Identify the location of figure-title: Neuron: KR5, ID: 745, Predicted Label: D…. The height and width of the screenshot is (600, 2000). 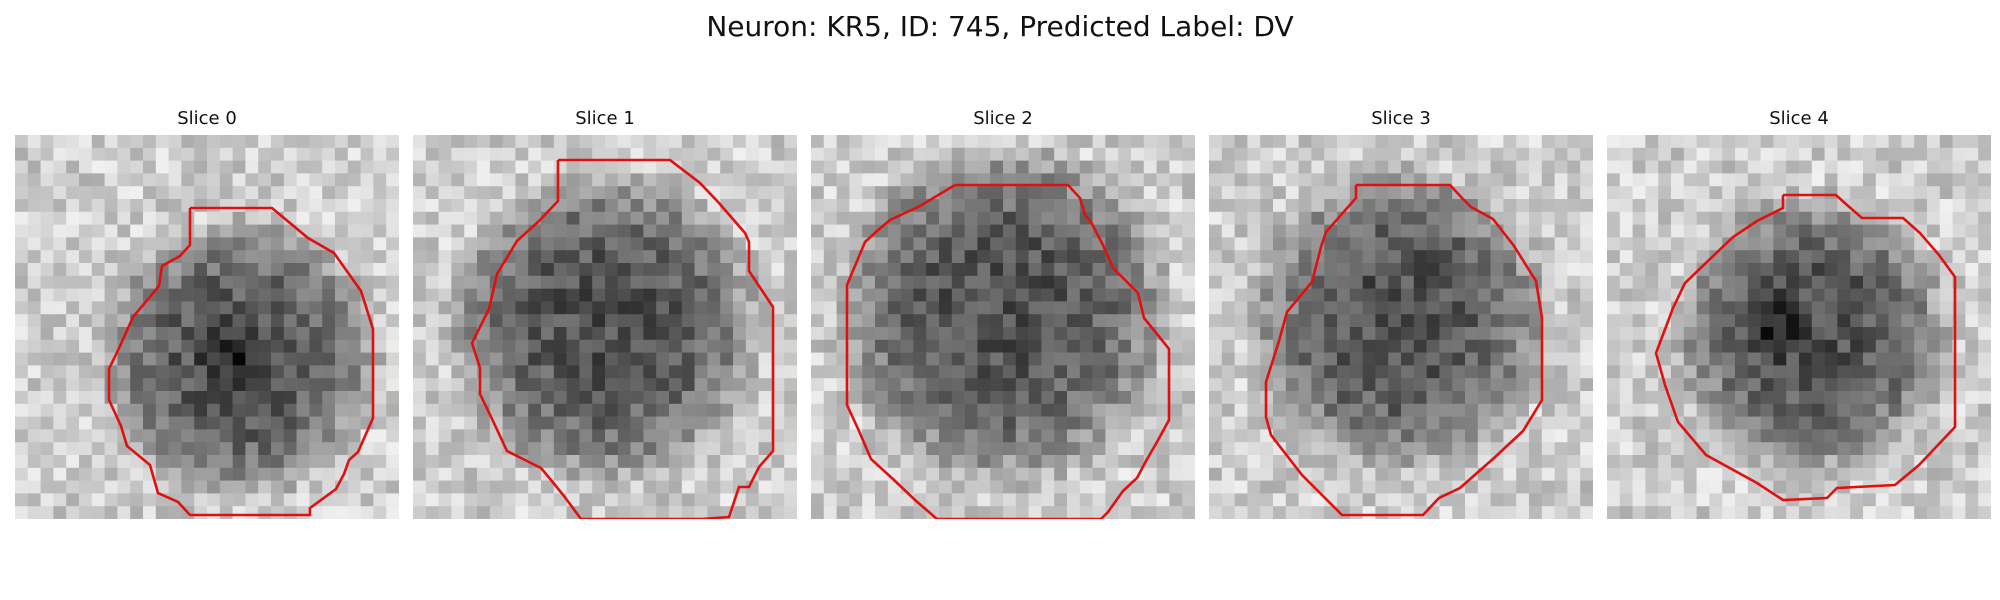
(1000, 26).